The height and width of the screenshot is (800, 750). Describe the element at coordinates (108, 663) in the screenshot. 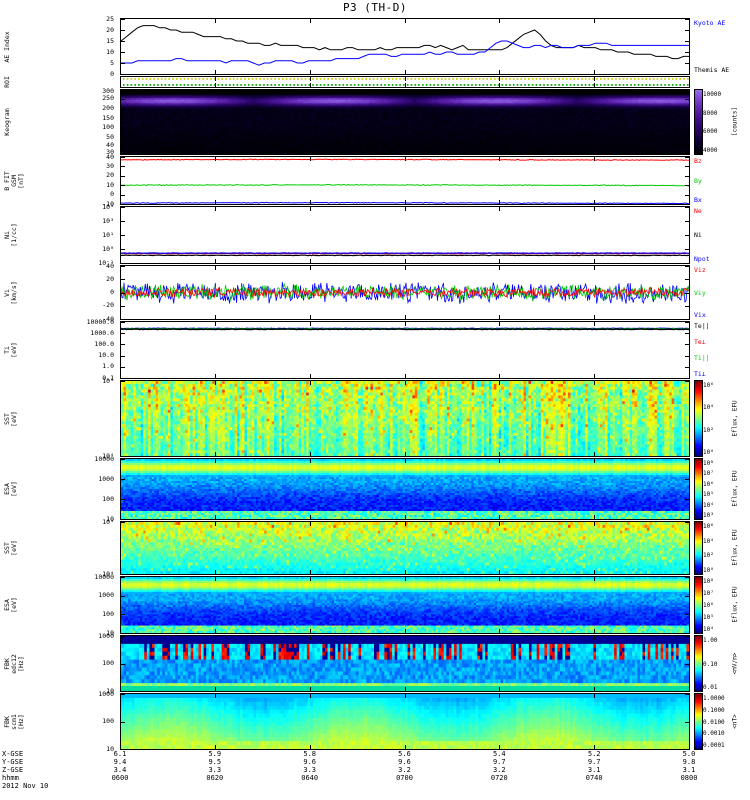

I see `y-tick-label: 100` at that location.